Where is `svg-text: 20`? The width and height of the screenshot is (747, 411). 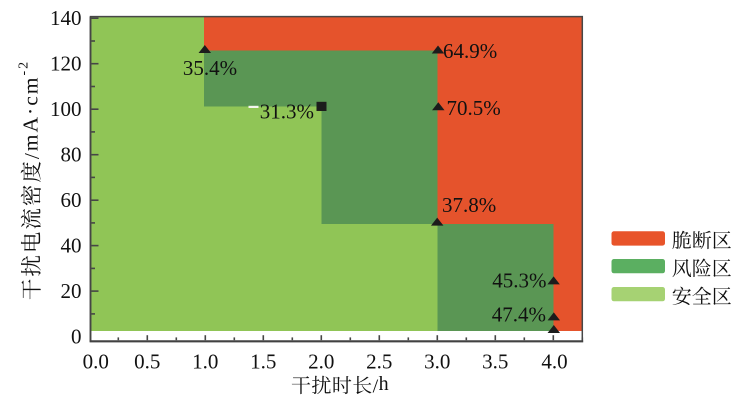
svg-text: 20 is located at coordinates (71, 291).